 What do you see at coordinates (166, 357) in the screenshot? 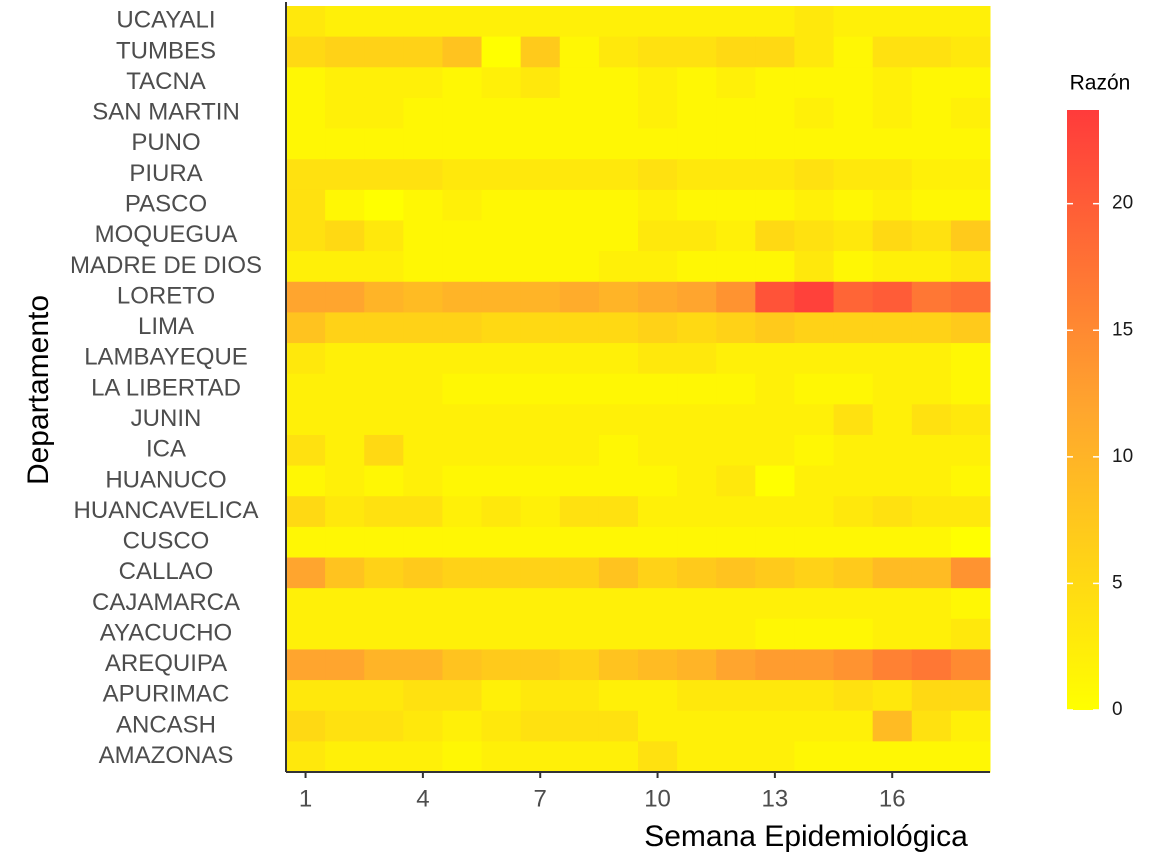
I see `y-tick-label: LAMBAYEQUE` at bounding box center [166, 357].